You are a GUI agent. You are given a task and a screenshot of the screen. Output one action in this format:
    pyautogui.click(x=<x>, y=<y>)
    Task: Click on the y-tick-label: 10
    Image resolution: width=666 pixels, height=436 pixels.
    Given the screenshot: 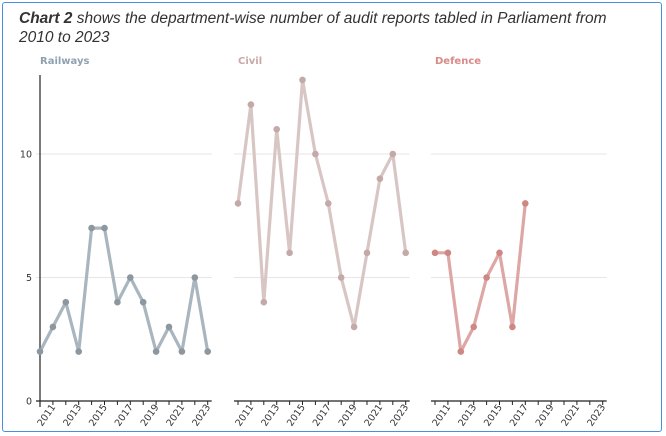 What is the action you would take?
    pyautogui.click(x=26, y=155)
    